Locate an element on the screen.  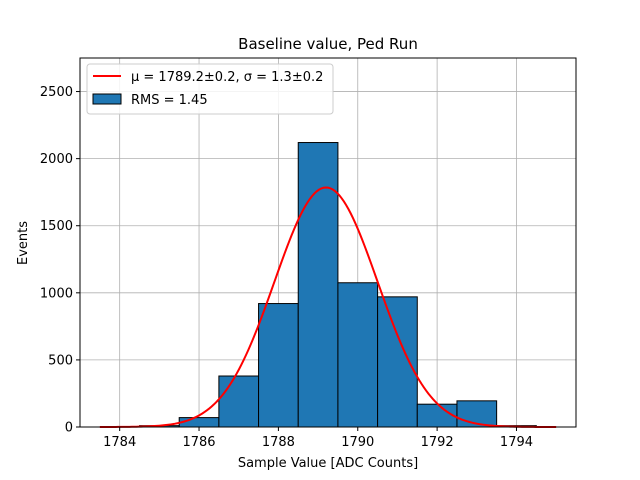
y-tick-label: 2000 is located at coordinates (56, 159).